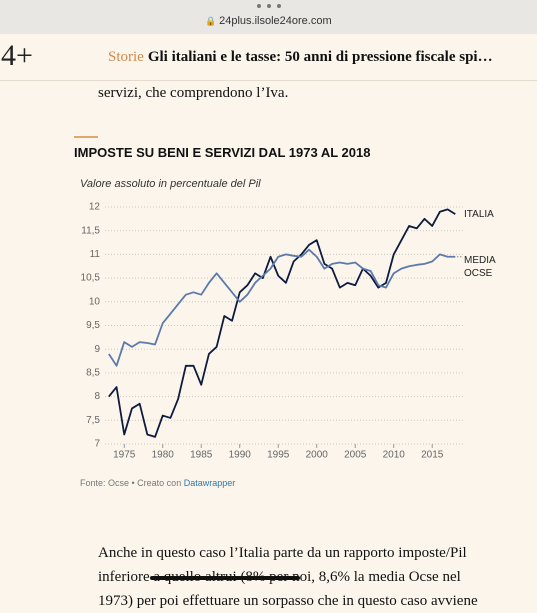 The image size is (537, 613). I want to click on y-tick-label: 7,5, so click(93, 420).